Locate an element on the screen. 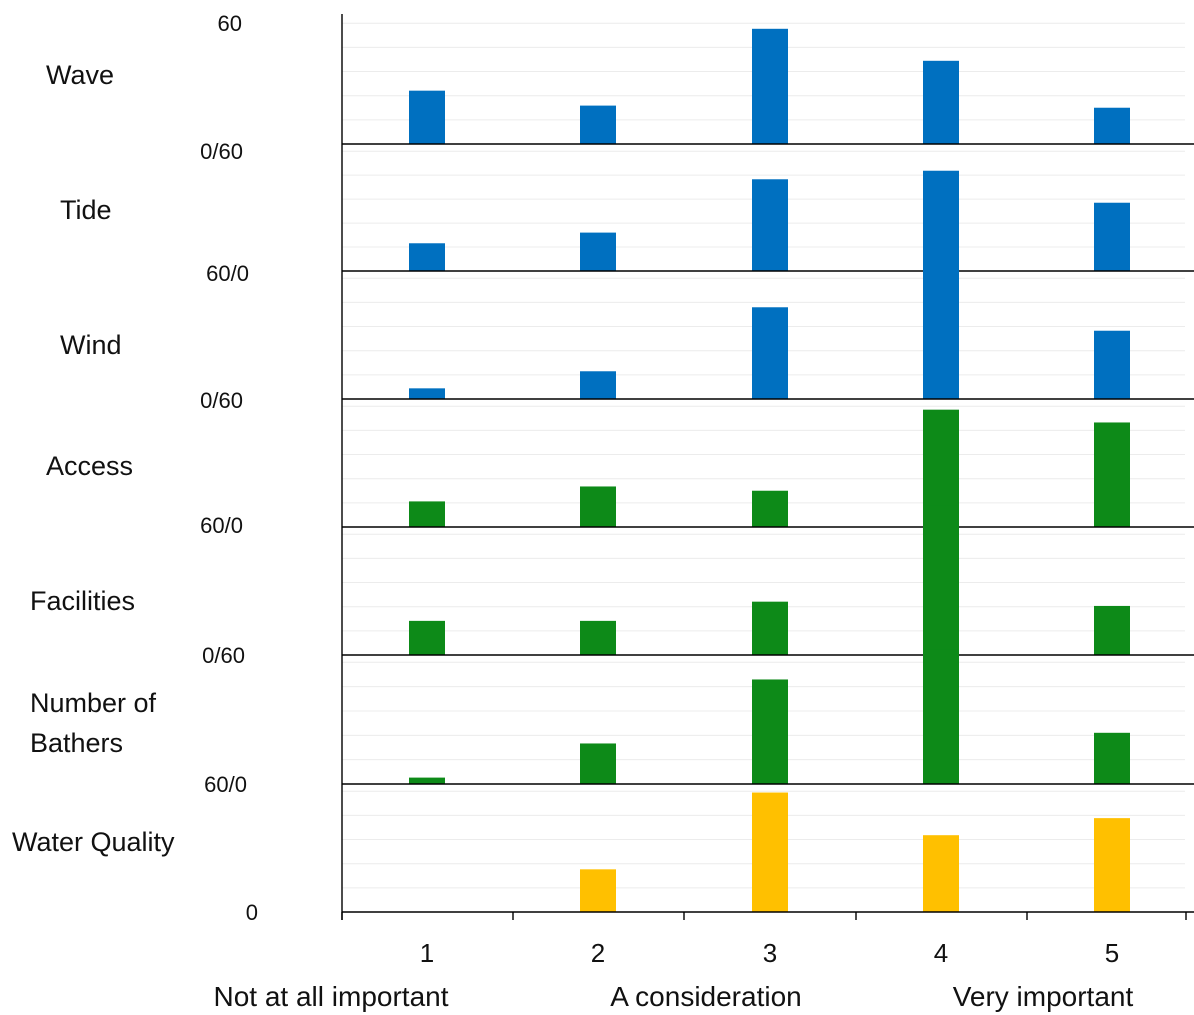  axis-label-tide: 60/0 is located at coordinates (227, 273).